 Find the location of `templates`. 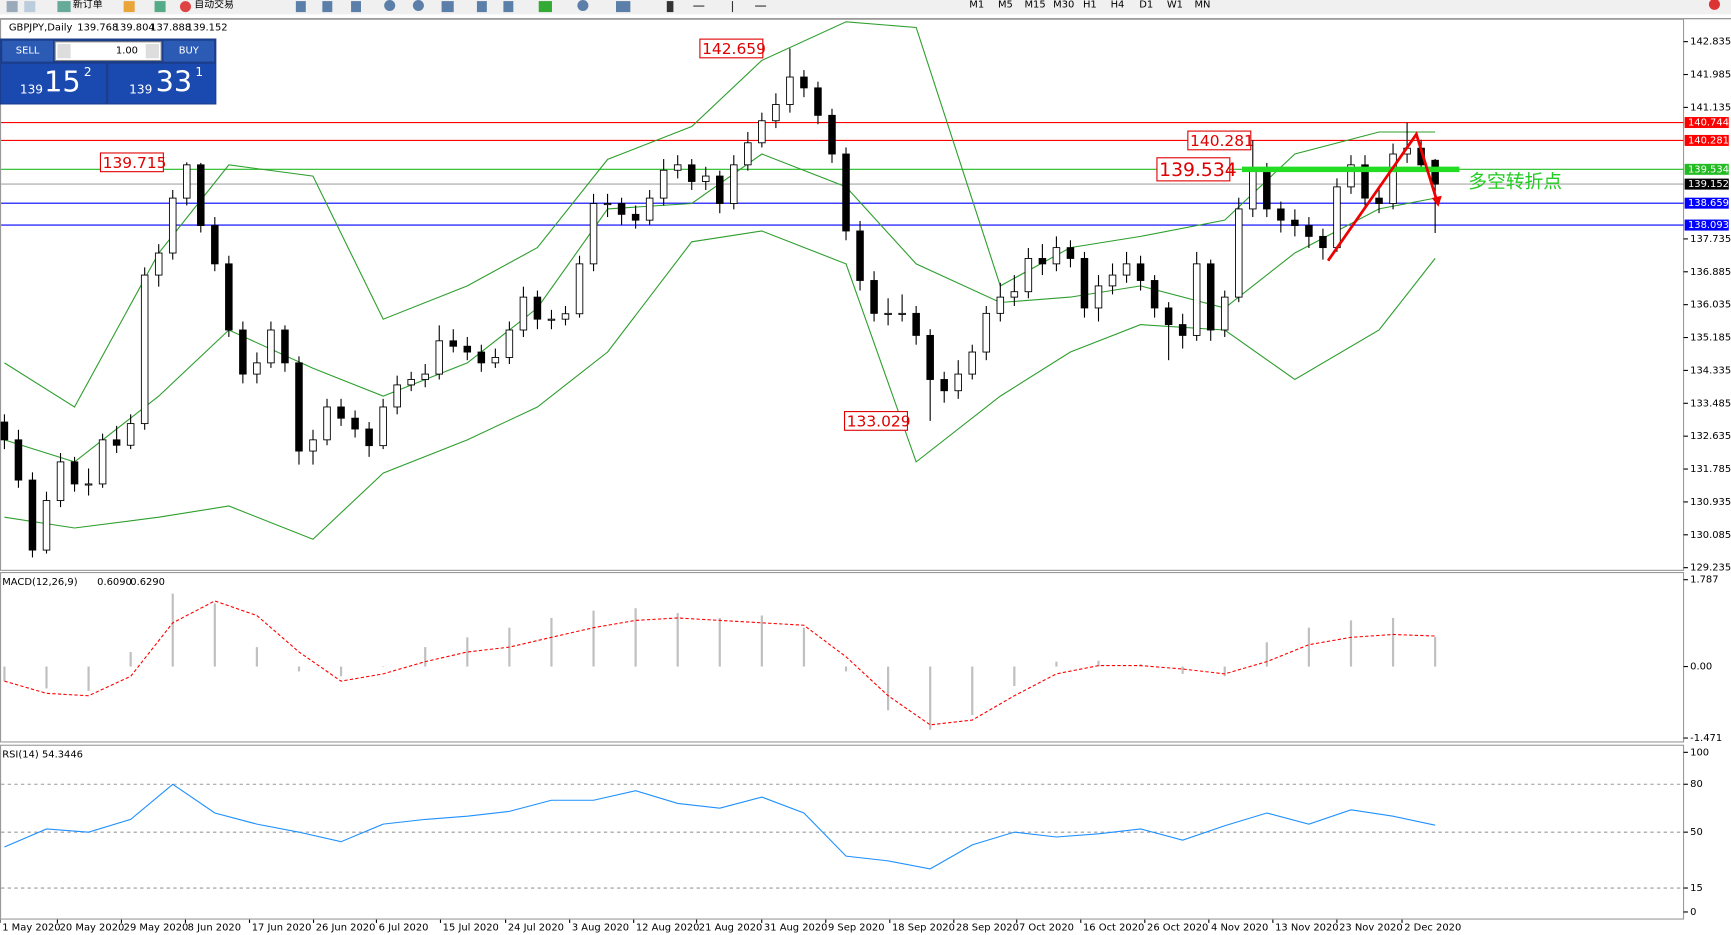

templates is located at coordinates (623, 7).